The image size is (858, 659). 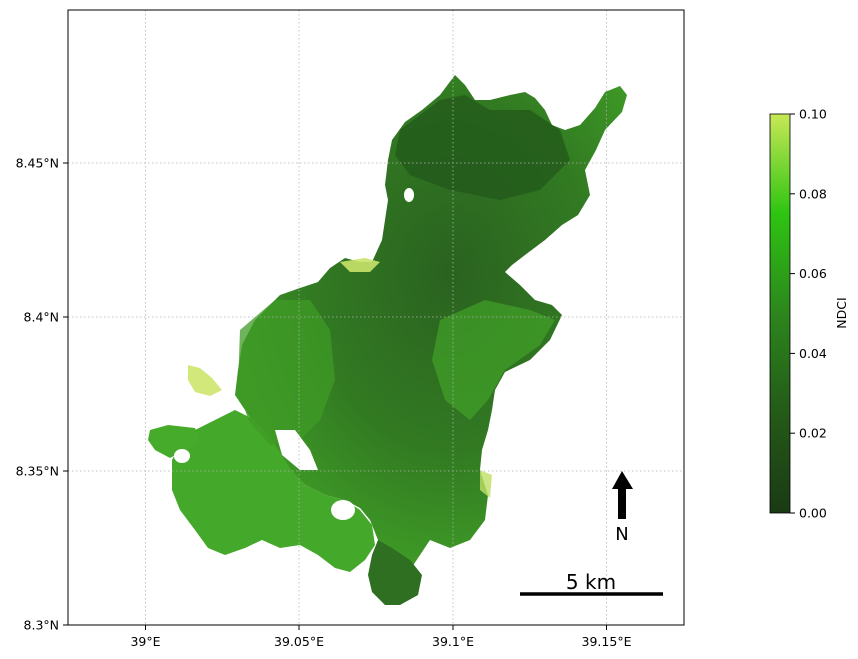 What do you see at coordinates (813, 273) in the screenshot?
I see `colorbar-tick-label: 0.06` at bounding box center [813, 273].